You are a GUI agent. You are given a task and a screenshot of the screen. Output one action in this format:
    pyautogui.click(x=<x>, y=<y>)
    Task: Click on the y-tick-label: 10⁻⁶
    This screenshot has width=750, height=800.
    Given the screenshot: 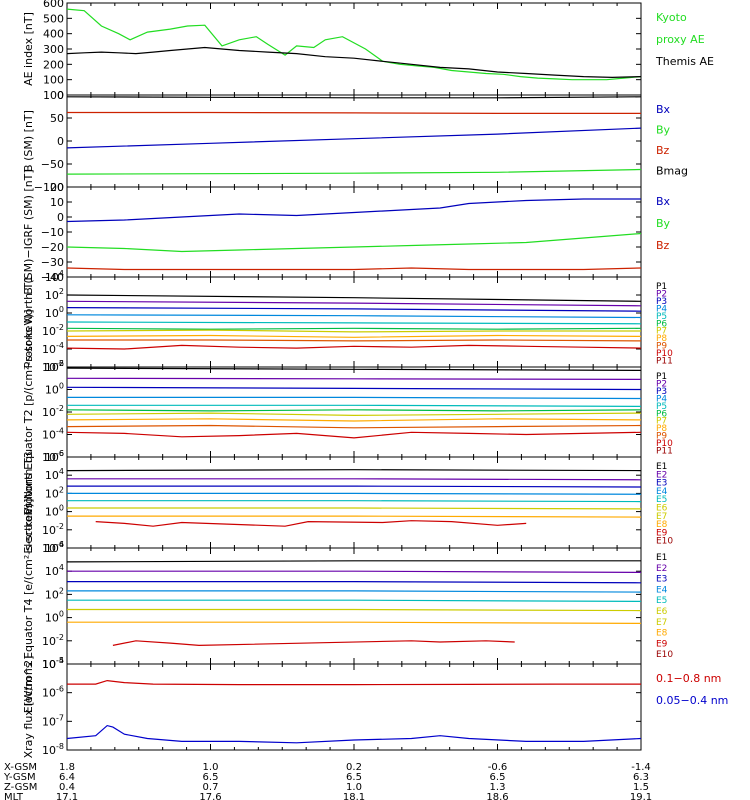 What is the action you would take?
    pyautogui.click(x=53, y=366)
    